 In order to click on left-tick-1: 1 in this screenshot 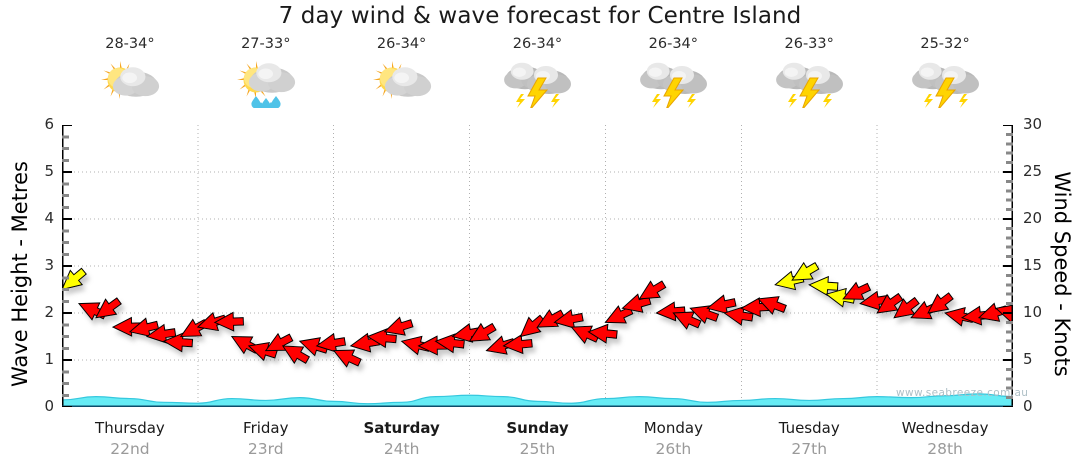, I will do `click(49, 359)`.